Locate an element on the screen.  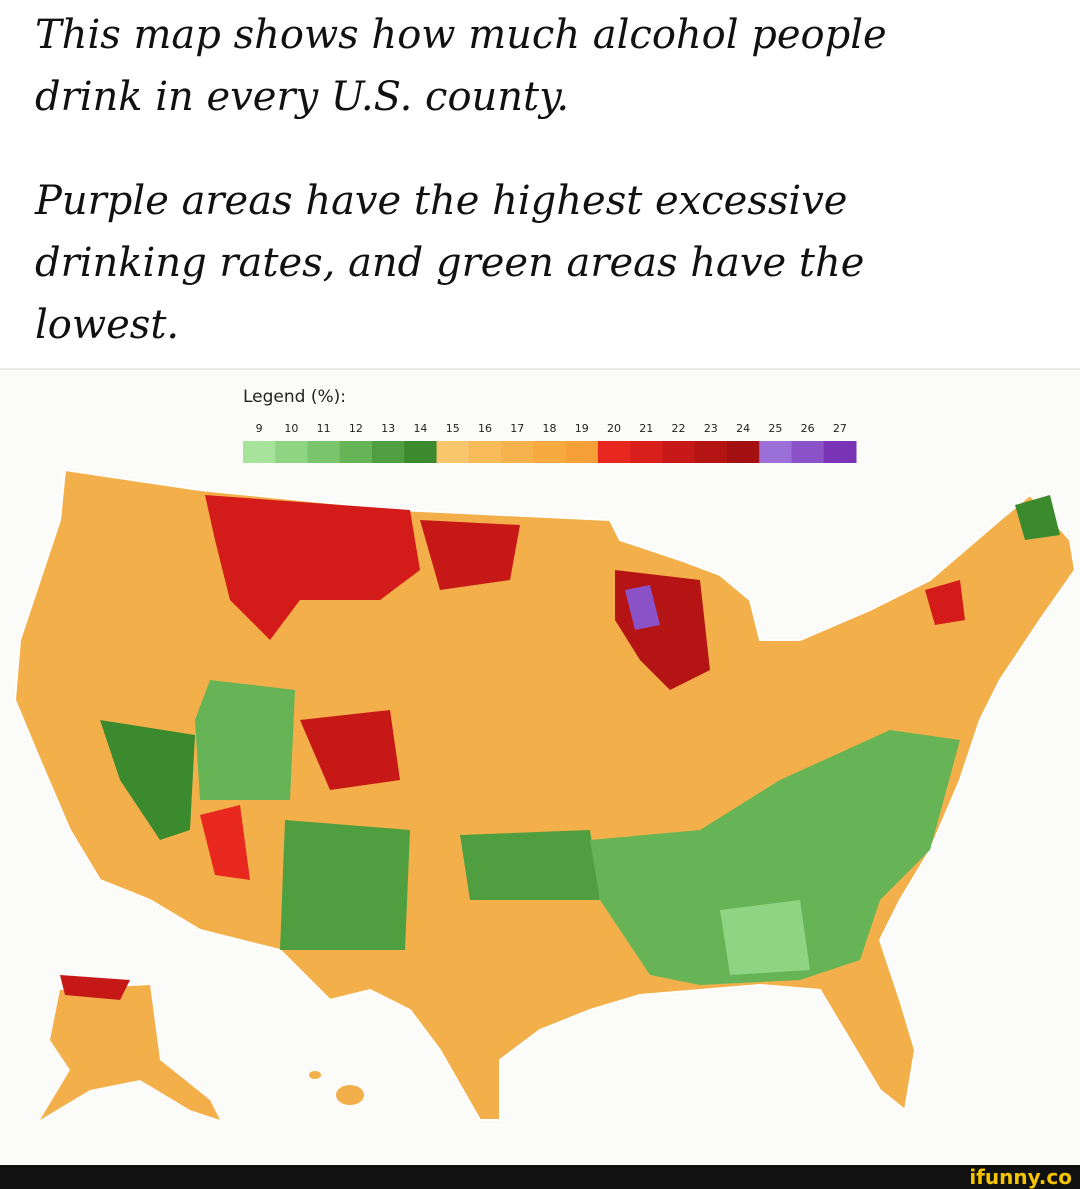
legend-label: 10 is located at coordinates (291, 428).